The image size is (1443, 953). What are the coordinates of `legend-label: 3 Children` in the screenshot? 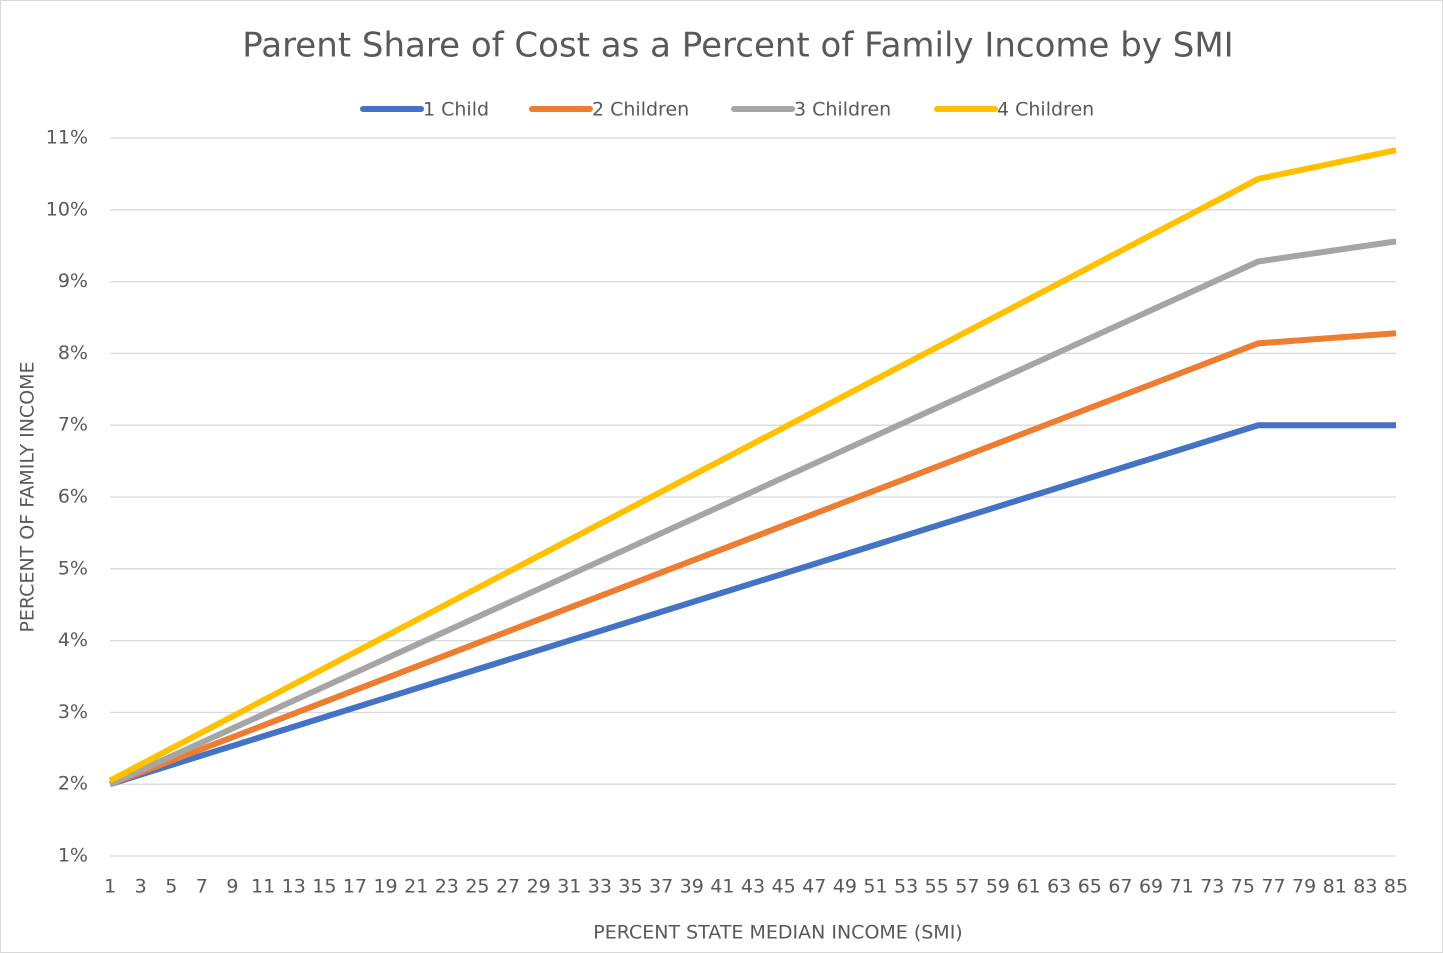 It's located at (842, 110).